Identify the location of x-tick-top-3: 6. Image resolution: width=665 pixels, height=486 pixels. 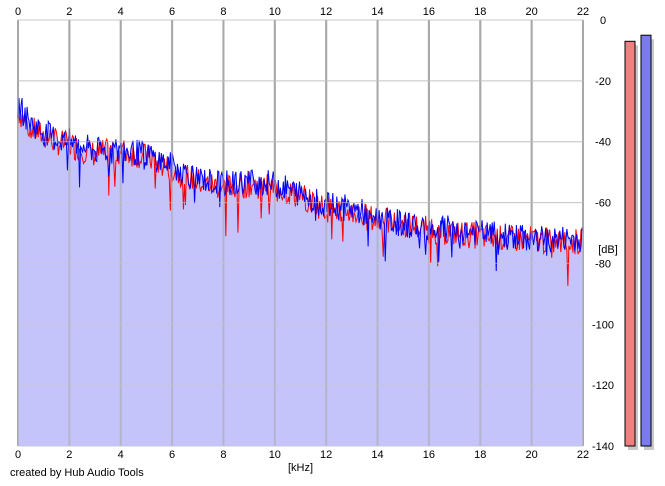
(172, 12).